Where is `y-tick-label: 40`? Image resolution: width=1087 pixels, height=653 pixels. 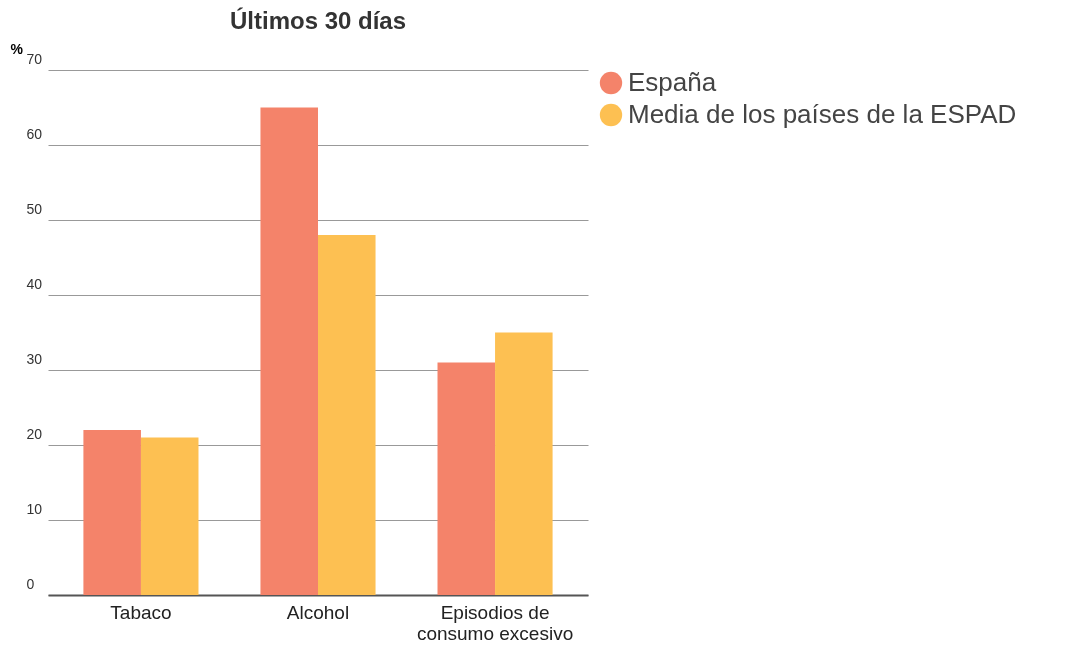 y-tick-label: 40 is located at coordinates (34, 283).